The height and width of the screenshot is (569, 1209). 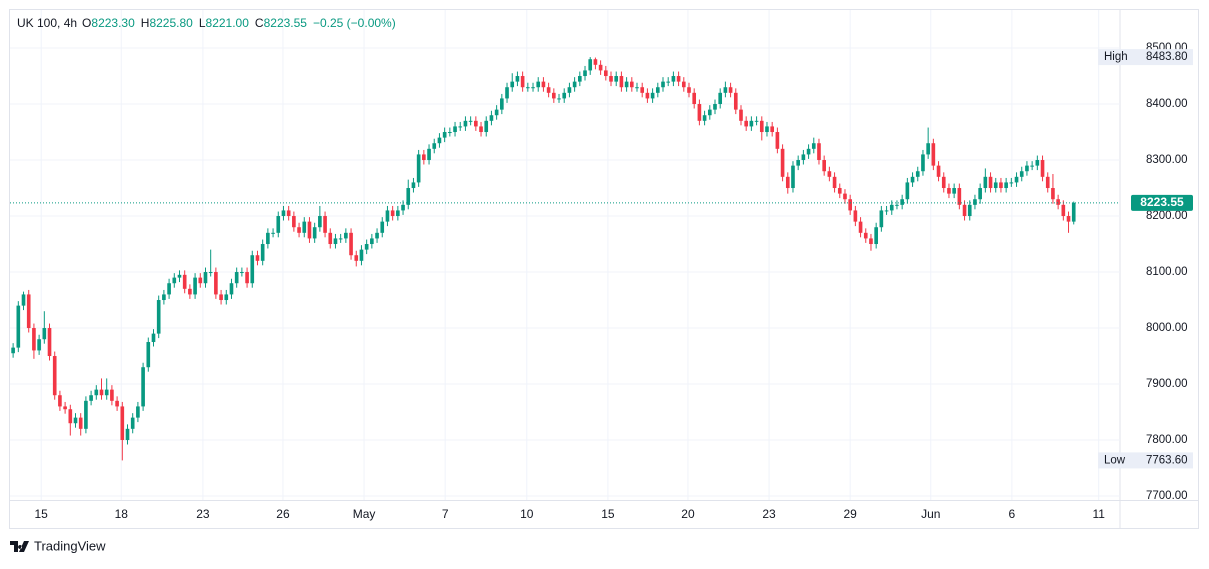 What do you see at coordinates (1167, 384) in the screenshot?
I see `y-tick-label: 7900.00` at bounding box center [1167, 384].